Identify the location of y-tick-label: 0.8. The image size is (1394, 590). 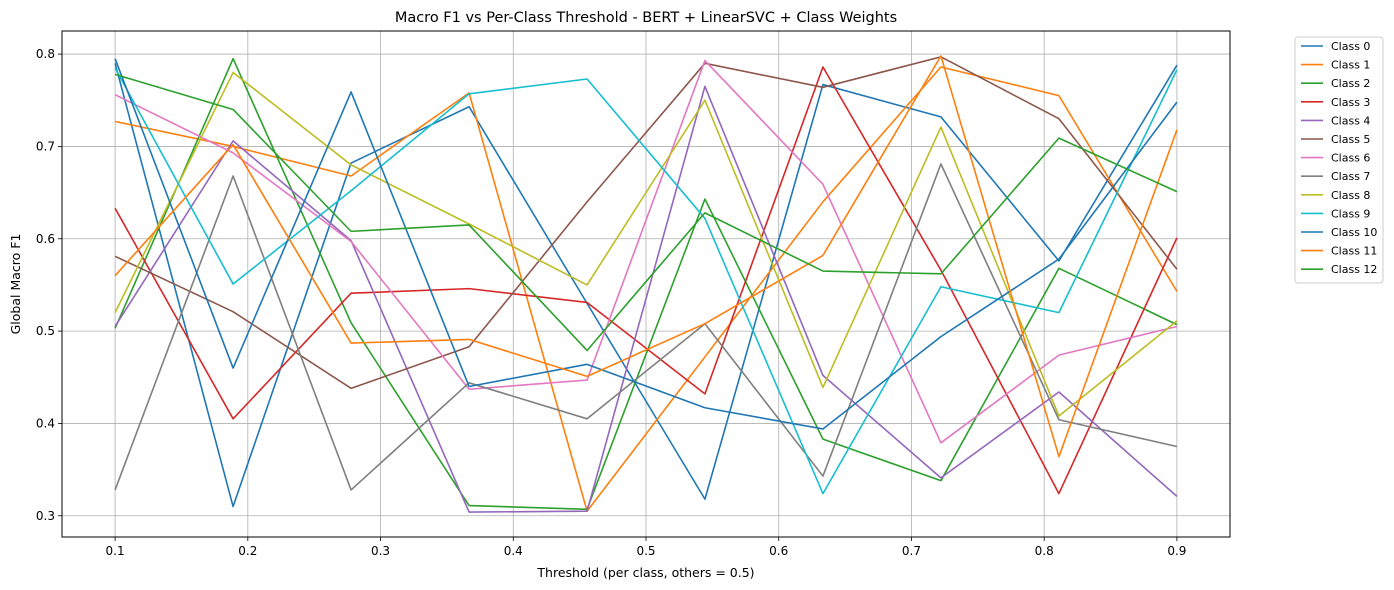
(45, 54).